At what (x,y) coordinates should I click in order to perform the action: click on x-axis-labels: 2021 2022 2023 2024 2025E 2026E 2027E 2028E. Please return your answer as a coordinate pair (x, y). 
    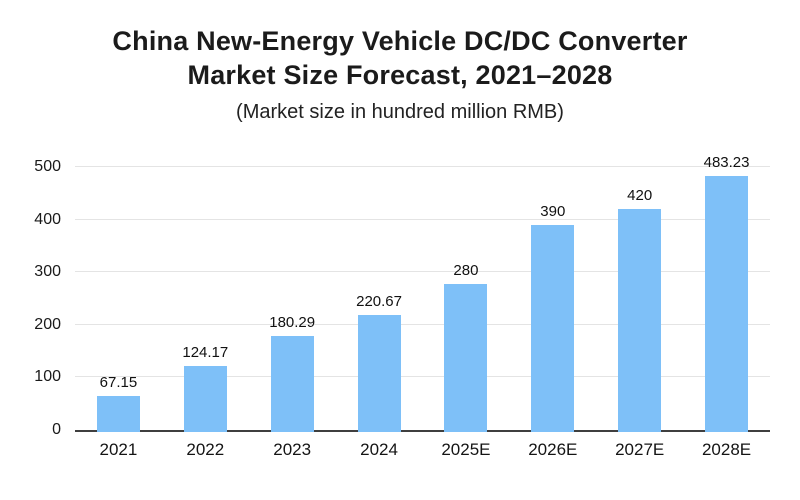
    Looking at the image, I should click on (422, 450).